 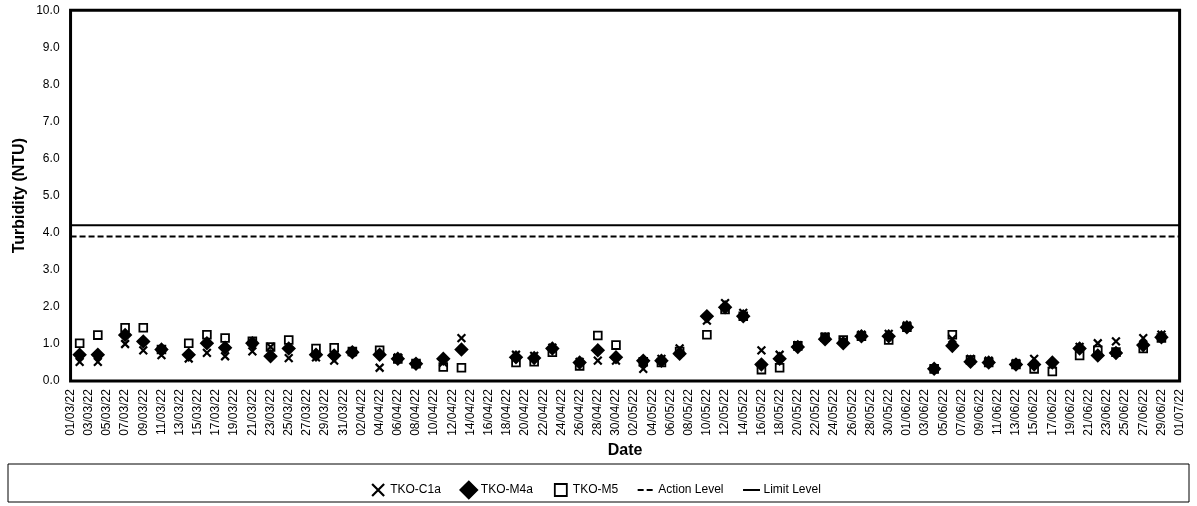 What do you see at coordinates (69, 412) in the screenshot?
I see `x-tick-label: 01/03/22` at bounding box center [69, 412].